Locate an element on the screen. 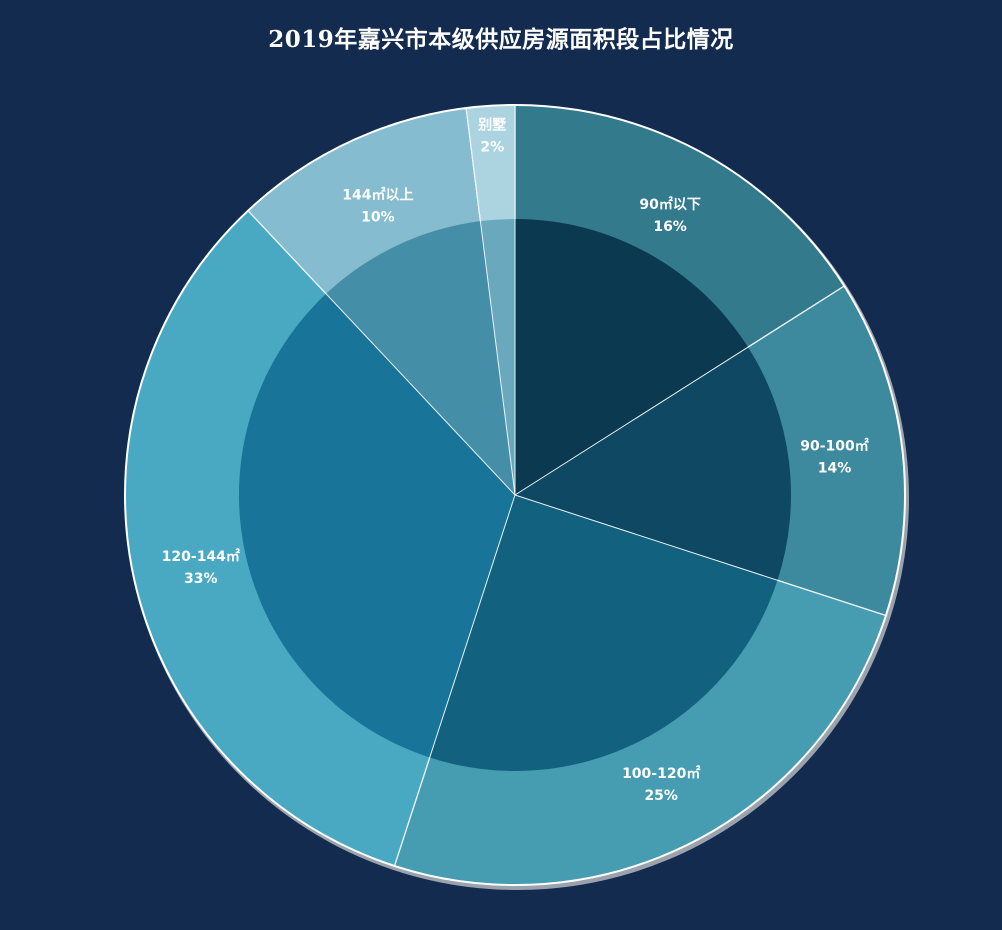 The width and height of the screenshot is (1002, 930). slice-category-label: 90㎡以下 is located at coordinates (669, 204).